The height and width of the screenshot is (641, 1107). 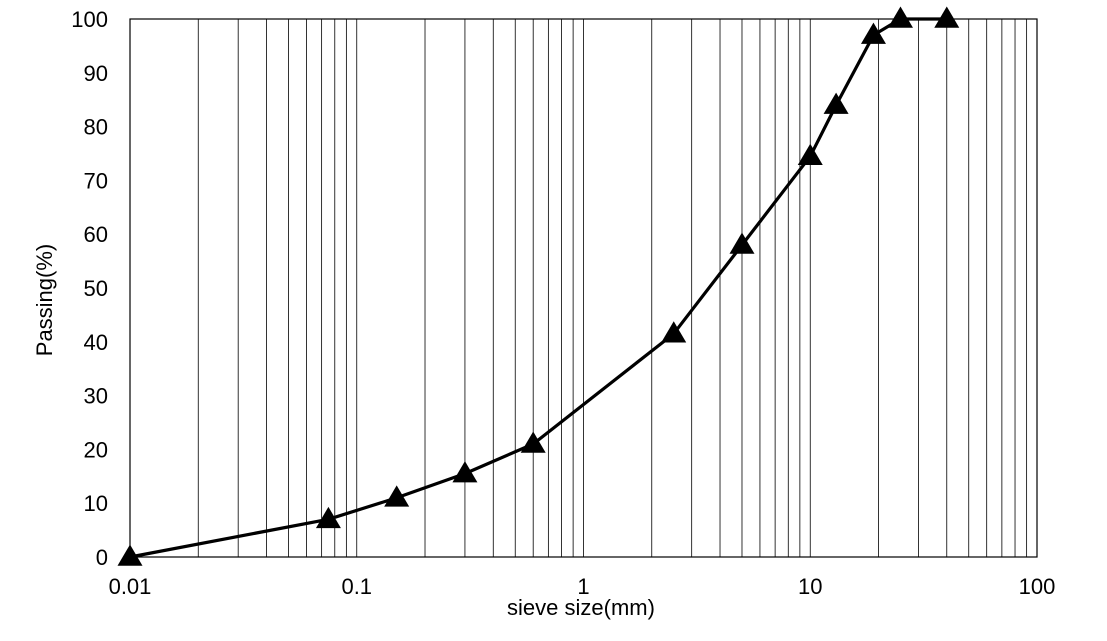 I want to click on y-axis-title: Passing(%), so click(x=44, y=300).